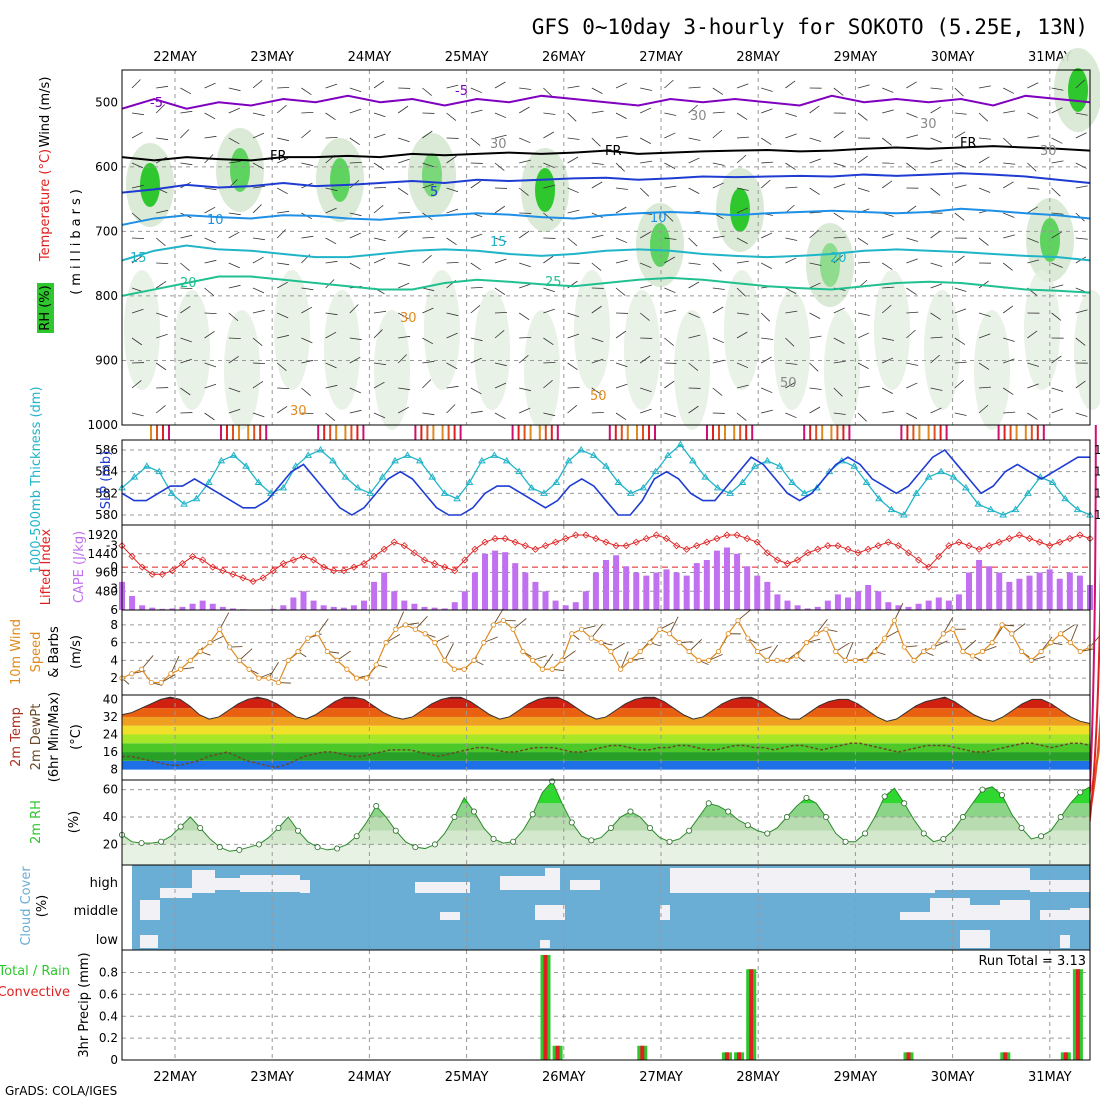  What do you see at coordinates (215, 220) in the screenshot?
I see `isotherm-label: 10` at bounding box center [215, 220].